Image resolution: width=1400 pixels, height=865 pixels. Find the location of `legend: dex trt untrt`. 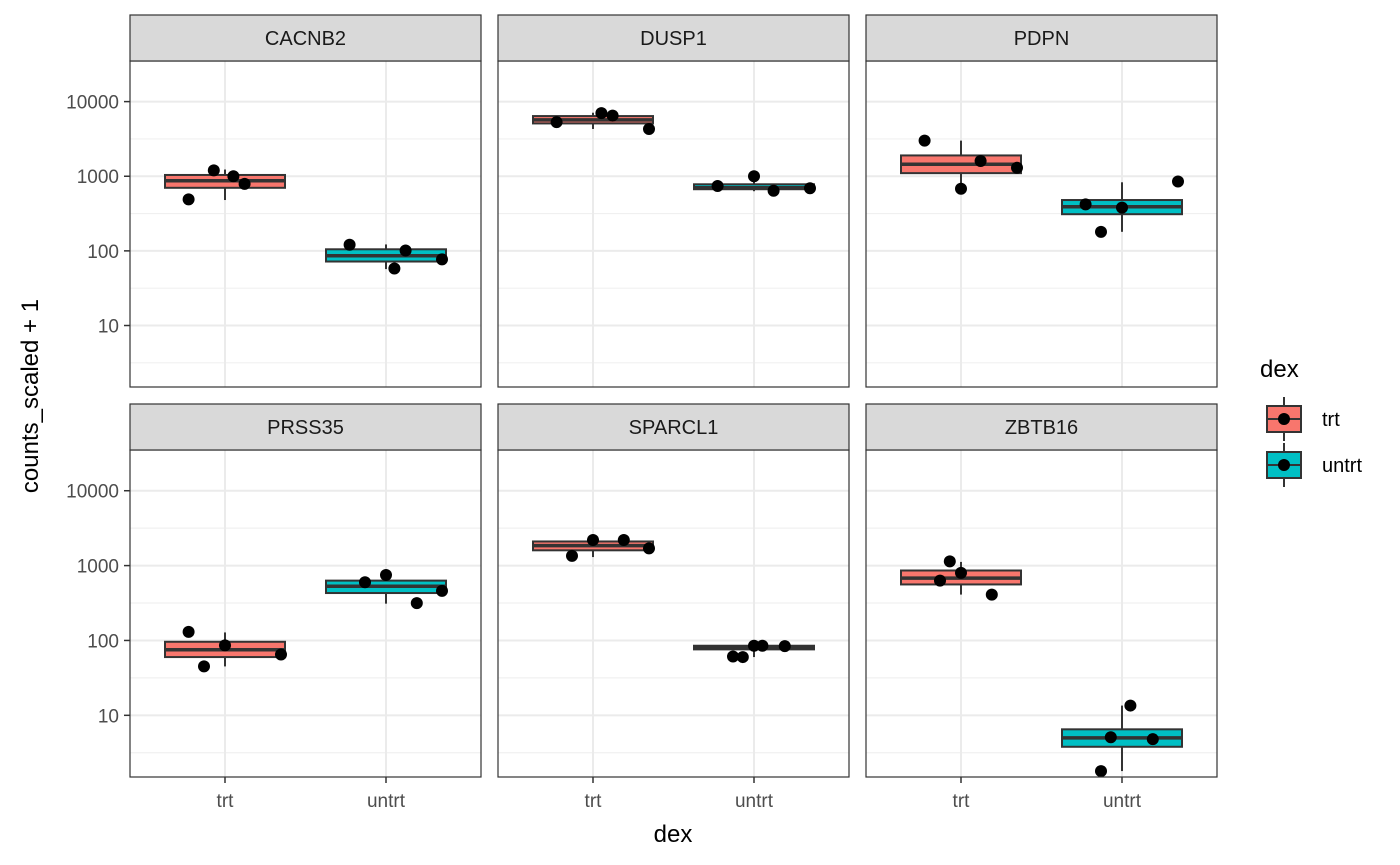

legend: dex trt untrt is located at coordinates (1311, 421).